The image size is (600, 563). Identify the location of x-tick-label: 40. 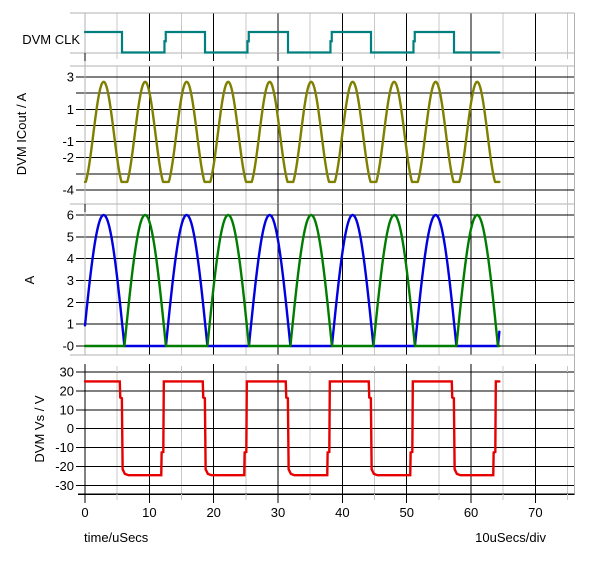
(342, 512).